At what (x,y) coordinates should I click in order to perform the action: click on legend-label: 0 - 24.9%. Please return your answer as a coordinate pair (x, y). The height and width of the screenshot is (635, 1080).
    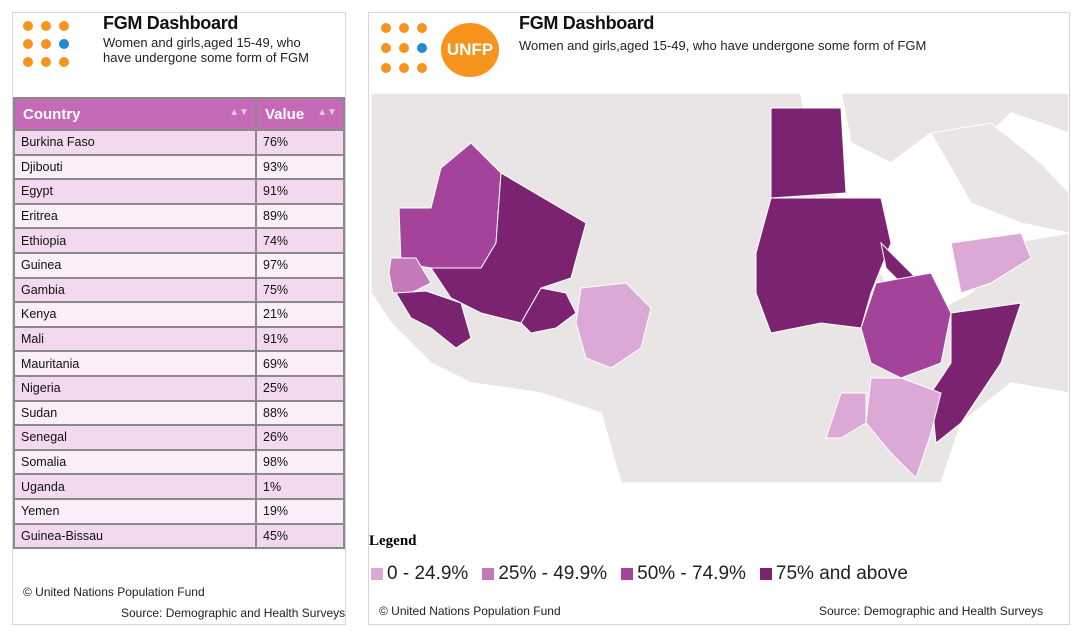
    Looking at the image, I should click on (428, 573).